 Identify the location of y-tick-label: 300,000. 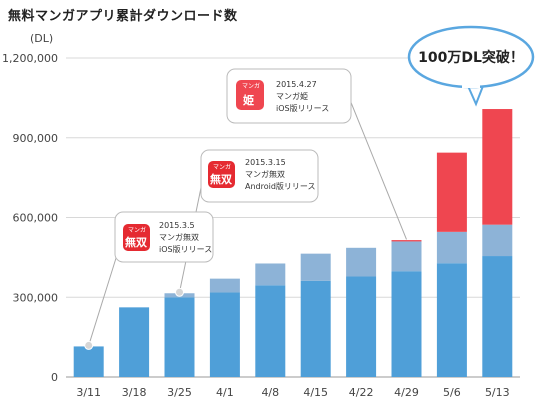
(36, 297).